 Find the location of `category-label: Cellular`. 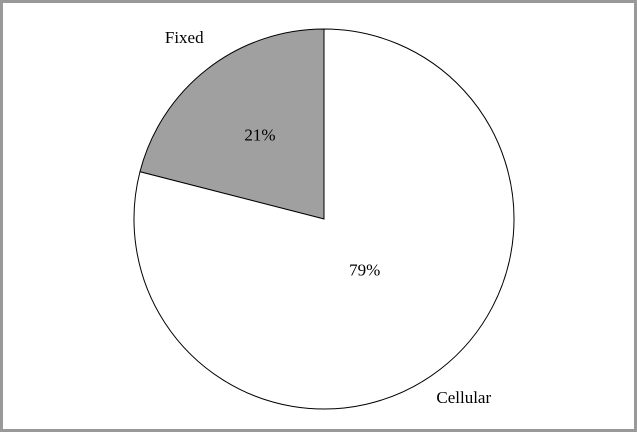

category-label: Cellular is located at coordinates (463, 397).